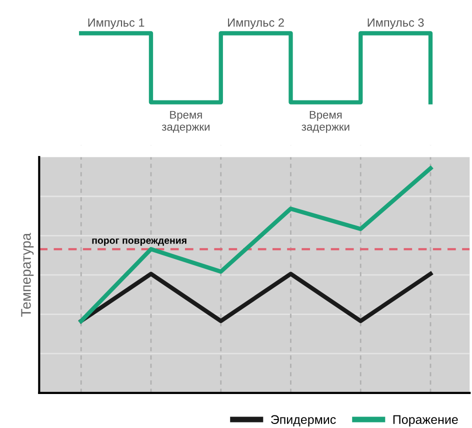 The height and width of the screenshot is (428, 472). What do you see at coordinates (139, 242) in the screenshot?
I see `ref-line-label: порог повреждения` at bounding box center [139, 242].